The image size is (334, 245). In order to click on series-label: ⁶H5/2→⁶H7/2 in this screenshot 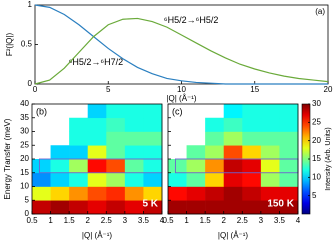, I will do `click(96, 62)`.